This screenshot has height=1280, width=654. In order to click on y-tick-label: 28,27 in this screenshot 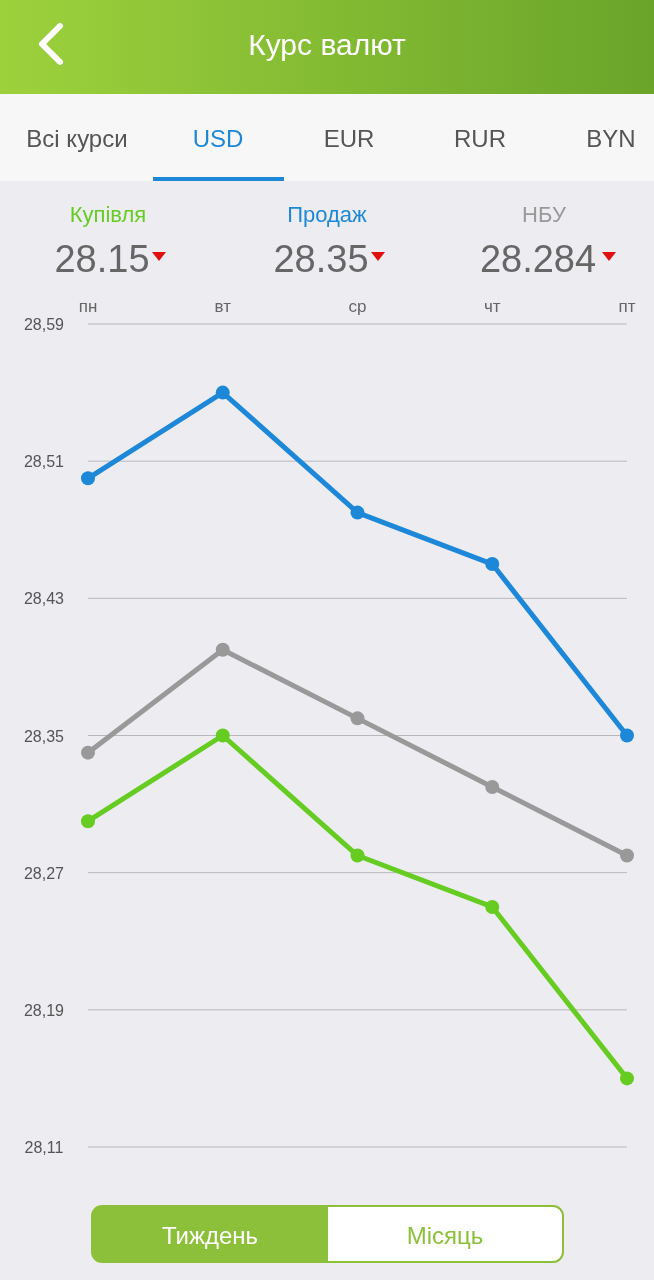, I will do `click(44, 873)`.